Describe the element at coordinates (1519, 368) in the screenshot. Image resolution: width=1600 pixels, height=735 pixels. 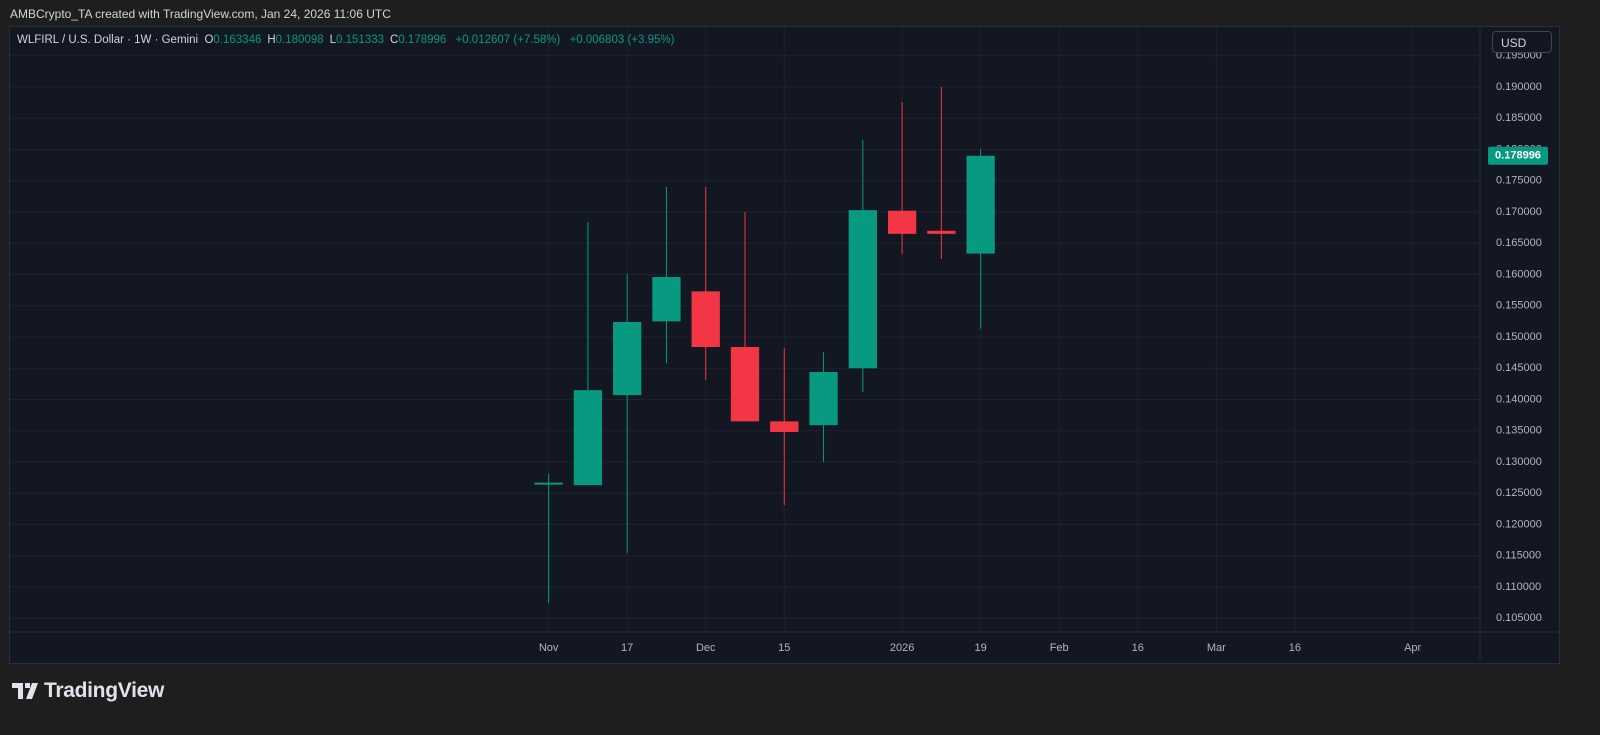
I see `y-tick-label: 0.145000` at that location.